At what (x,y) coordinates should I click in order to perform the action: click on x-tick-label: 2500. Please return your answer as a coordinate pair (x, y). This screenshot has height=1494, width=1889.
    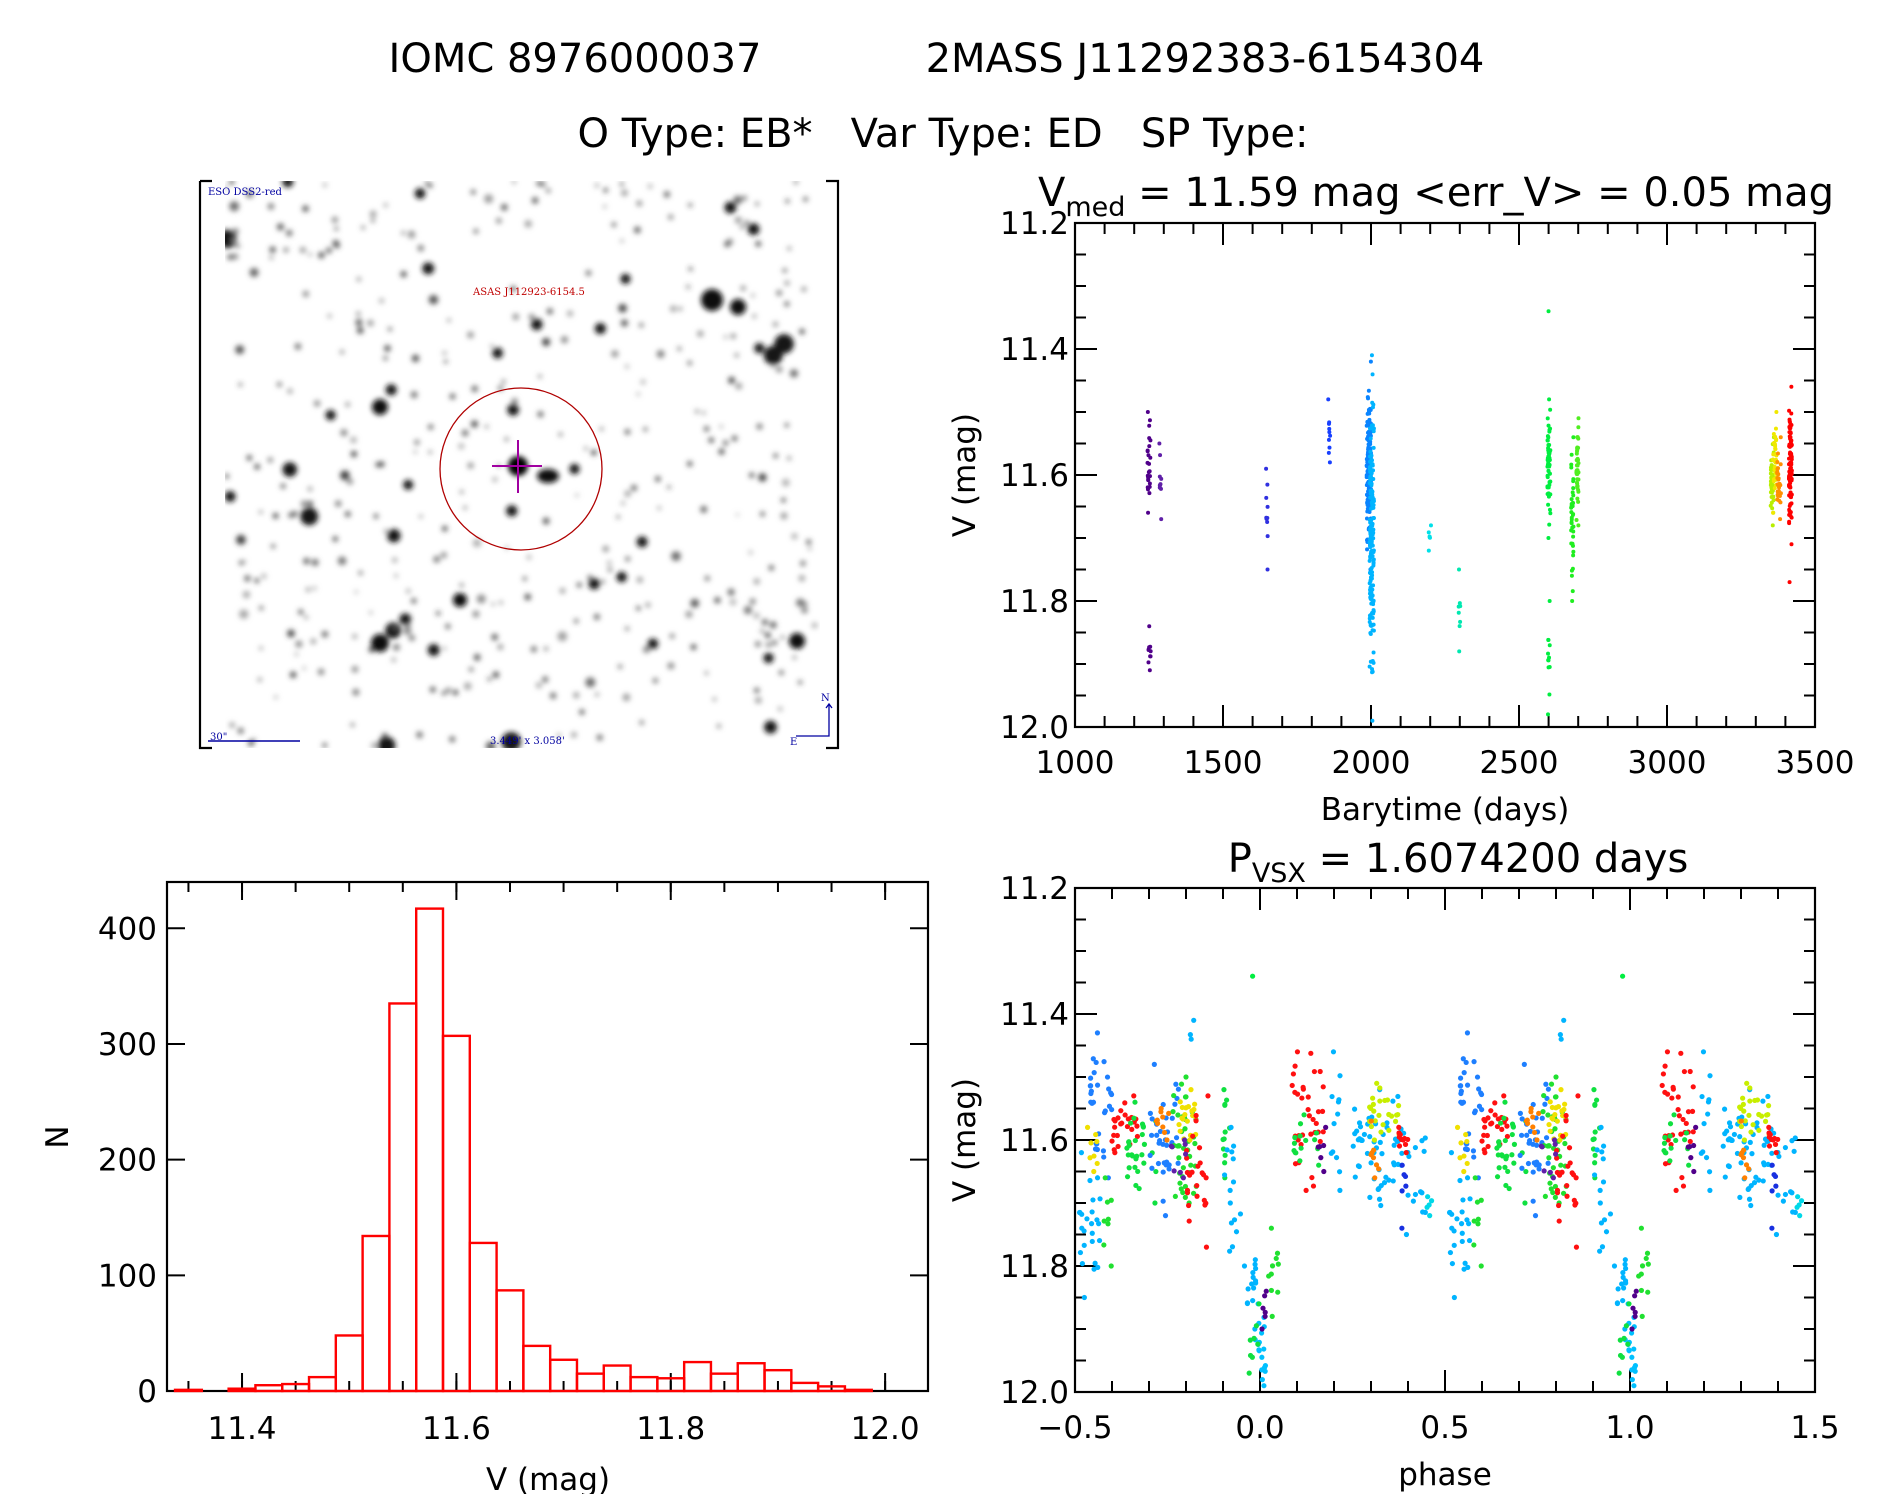
    Looking at the image, I should click on (1519, 763).